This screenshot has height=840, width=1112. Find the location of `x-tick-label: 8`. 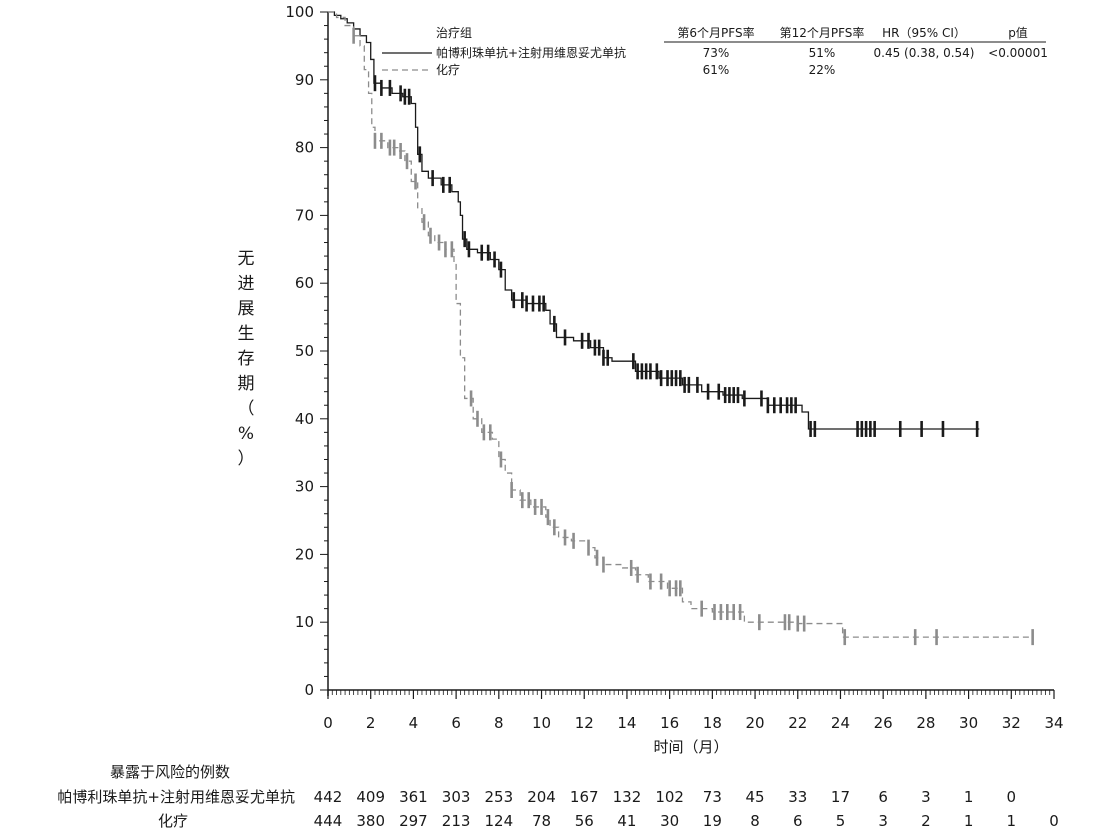

x-tick-label: 8 is located at coordinates (499, 723).